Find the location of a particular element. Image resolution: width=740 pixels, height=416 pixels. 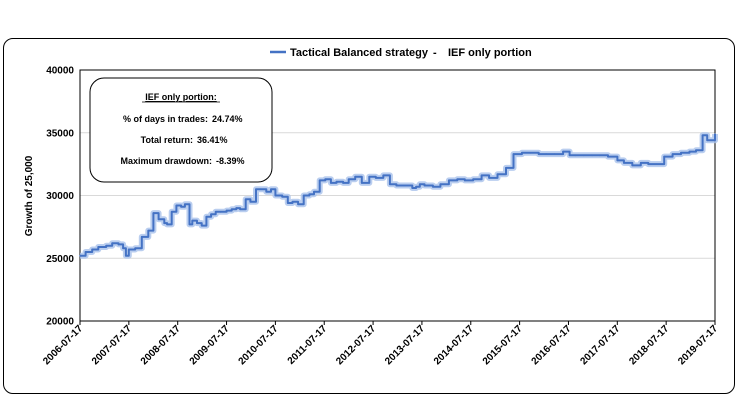

x-tick-label: 2014-07-17 is located at coordinates (454, 345).